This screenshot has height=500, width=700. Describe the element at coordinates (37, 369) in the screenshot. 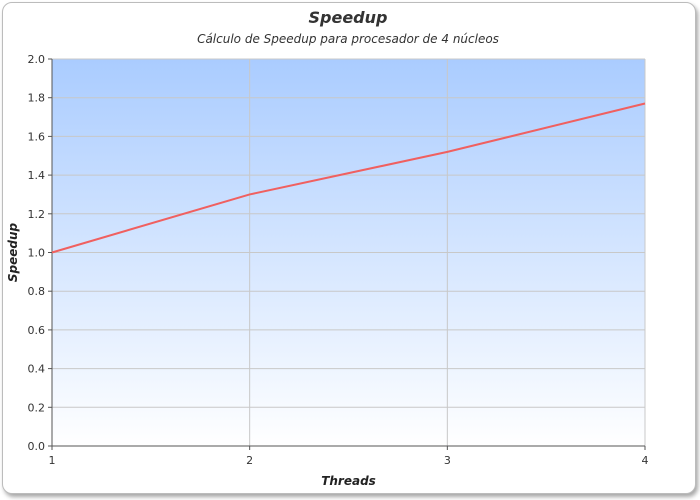

I see `y-tick-label: 0.4` at that location.